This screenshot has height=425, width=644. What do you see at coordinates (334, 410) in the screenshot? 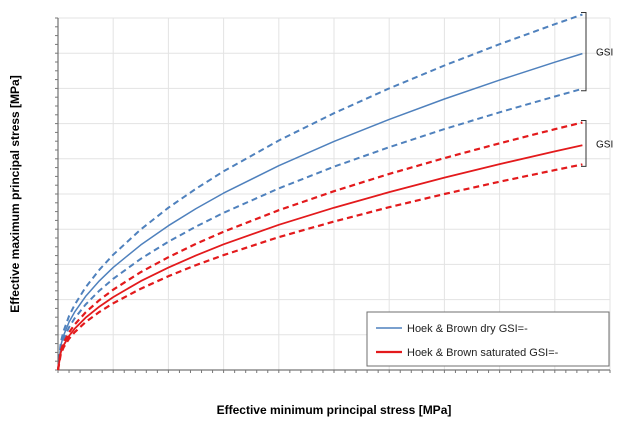
I see `x-axis-label: Effective minimum principal stress [MPa]` at bounding box center [334, 410].